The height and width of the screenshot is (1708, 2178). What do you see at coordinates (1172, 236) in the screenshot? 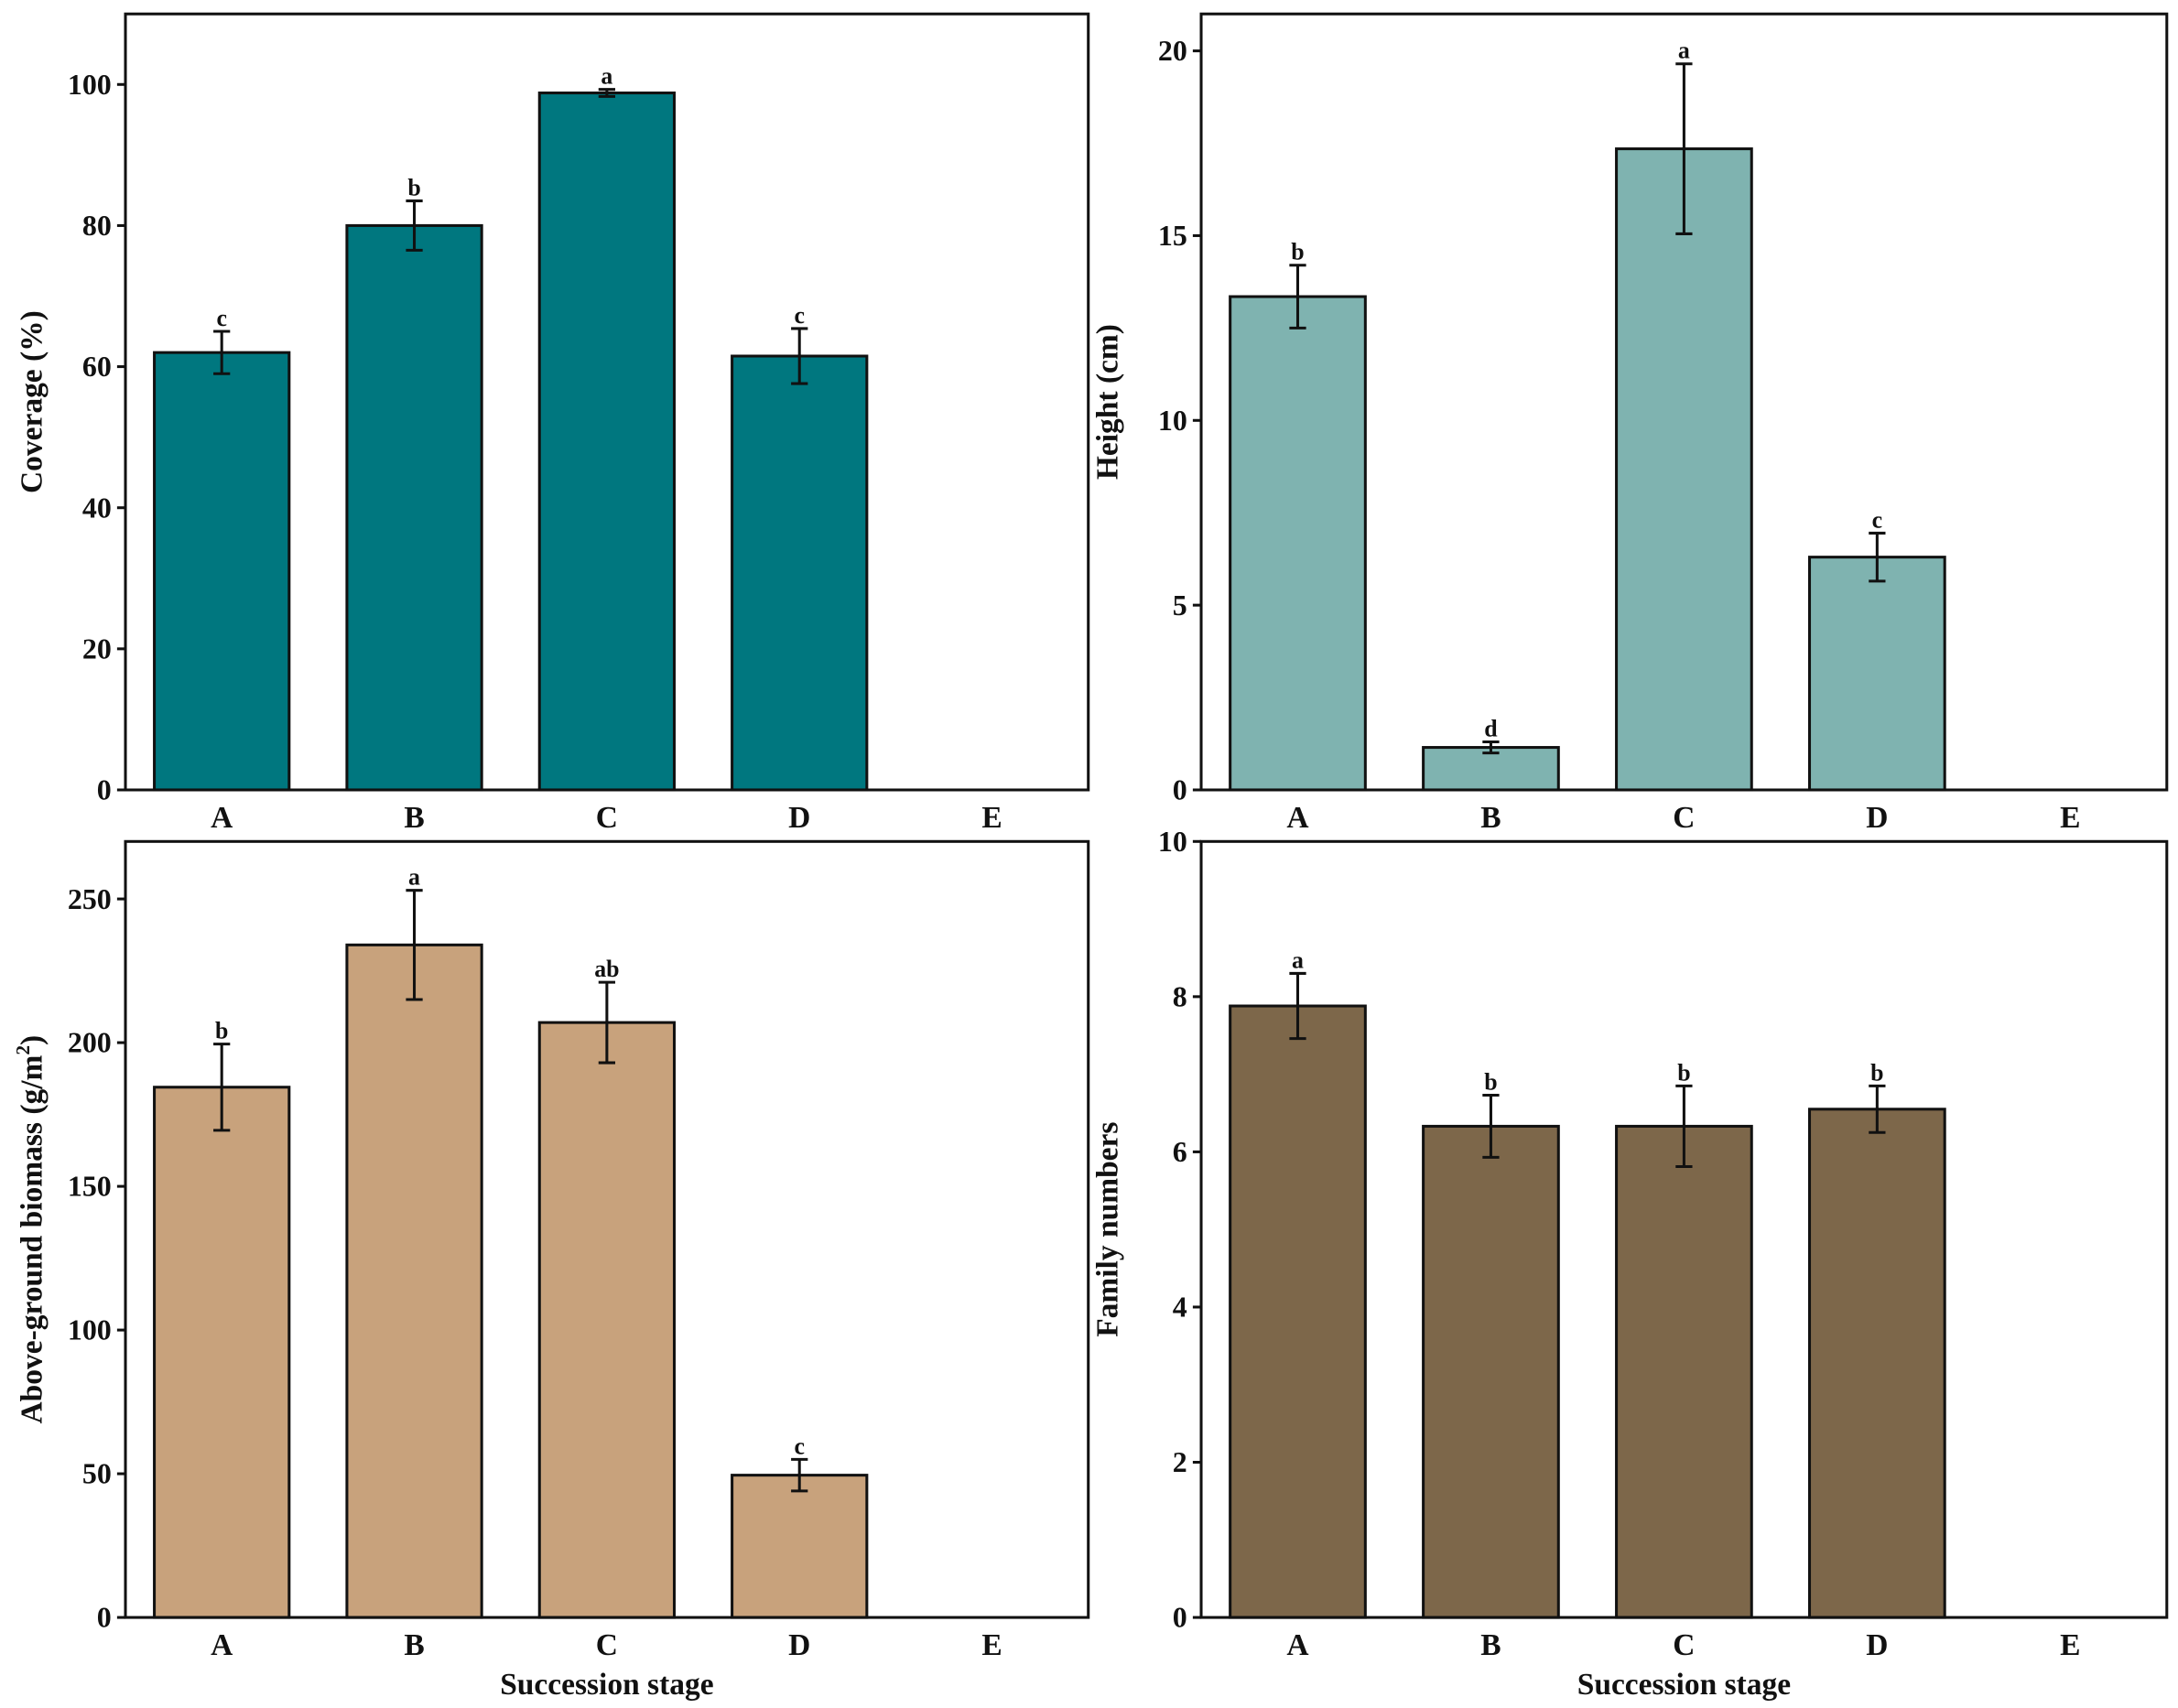
I see `y-tick-label: 15` at bounding box center [1172, 236].